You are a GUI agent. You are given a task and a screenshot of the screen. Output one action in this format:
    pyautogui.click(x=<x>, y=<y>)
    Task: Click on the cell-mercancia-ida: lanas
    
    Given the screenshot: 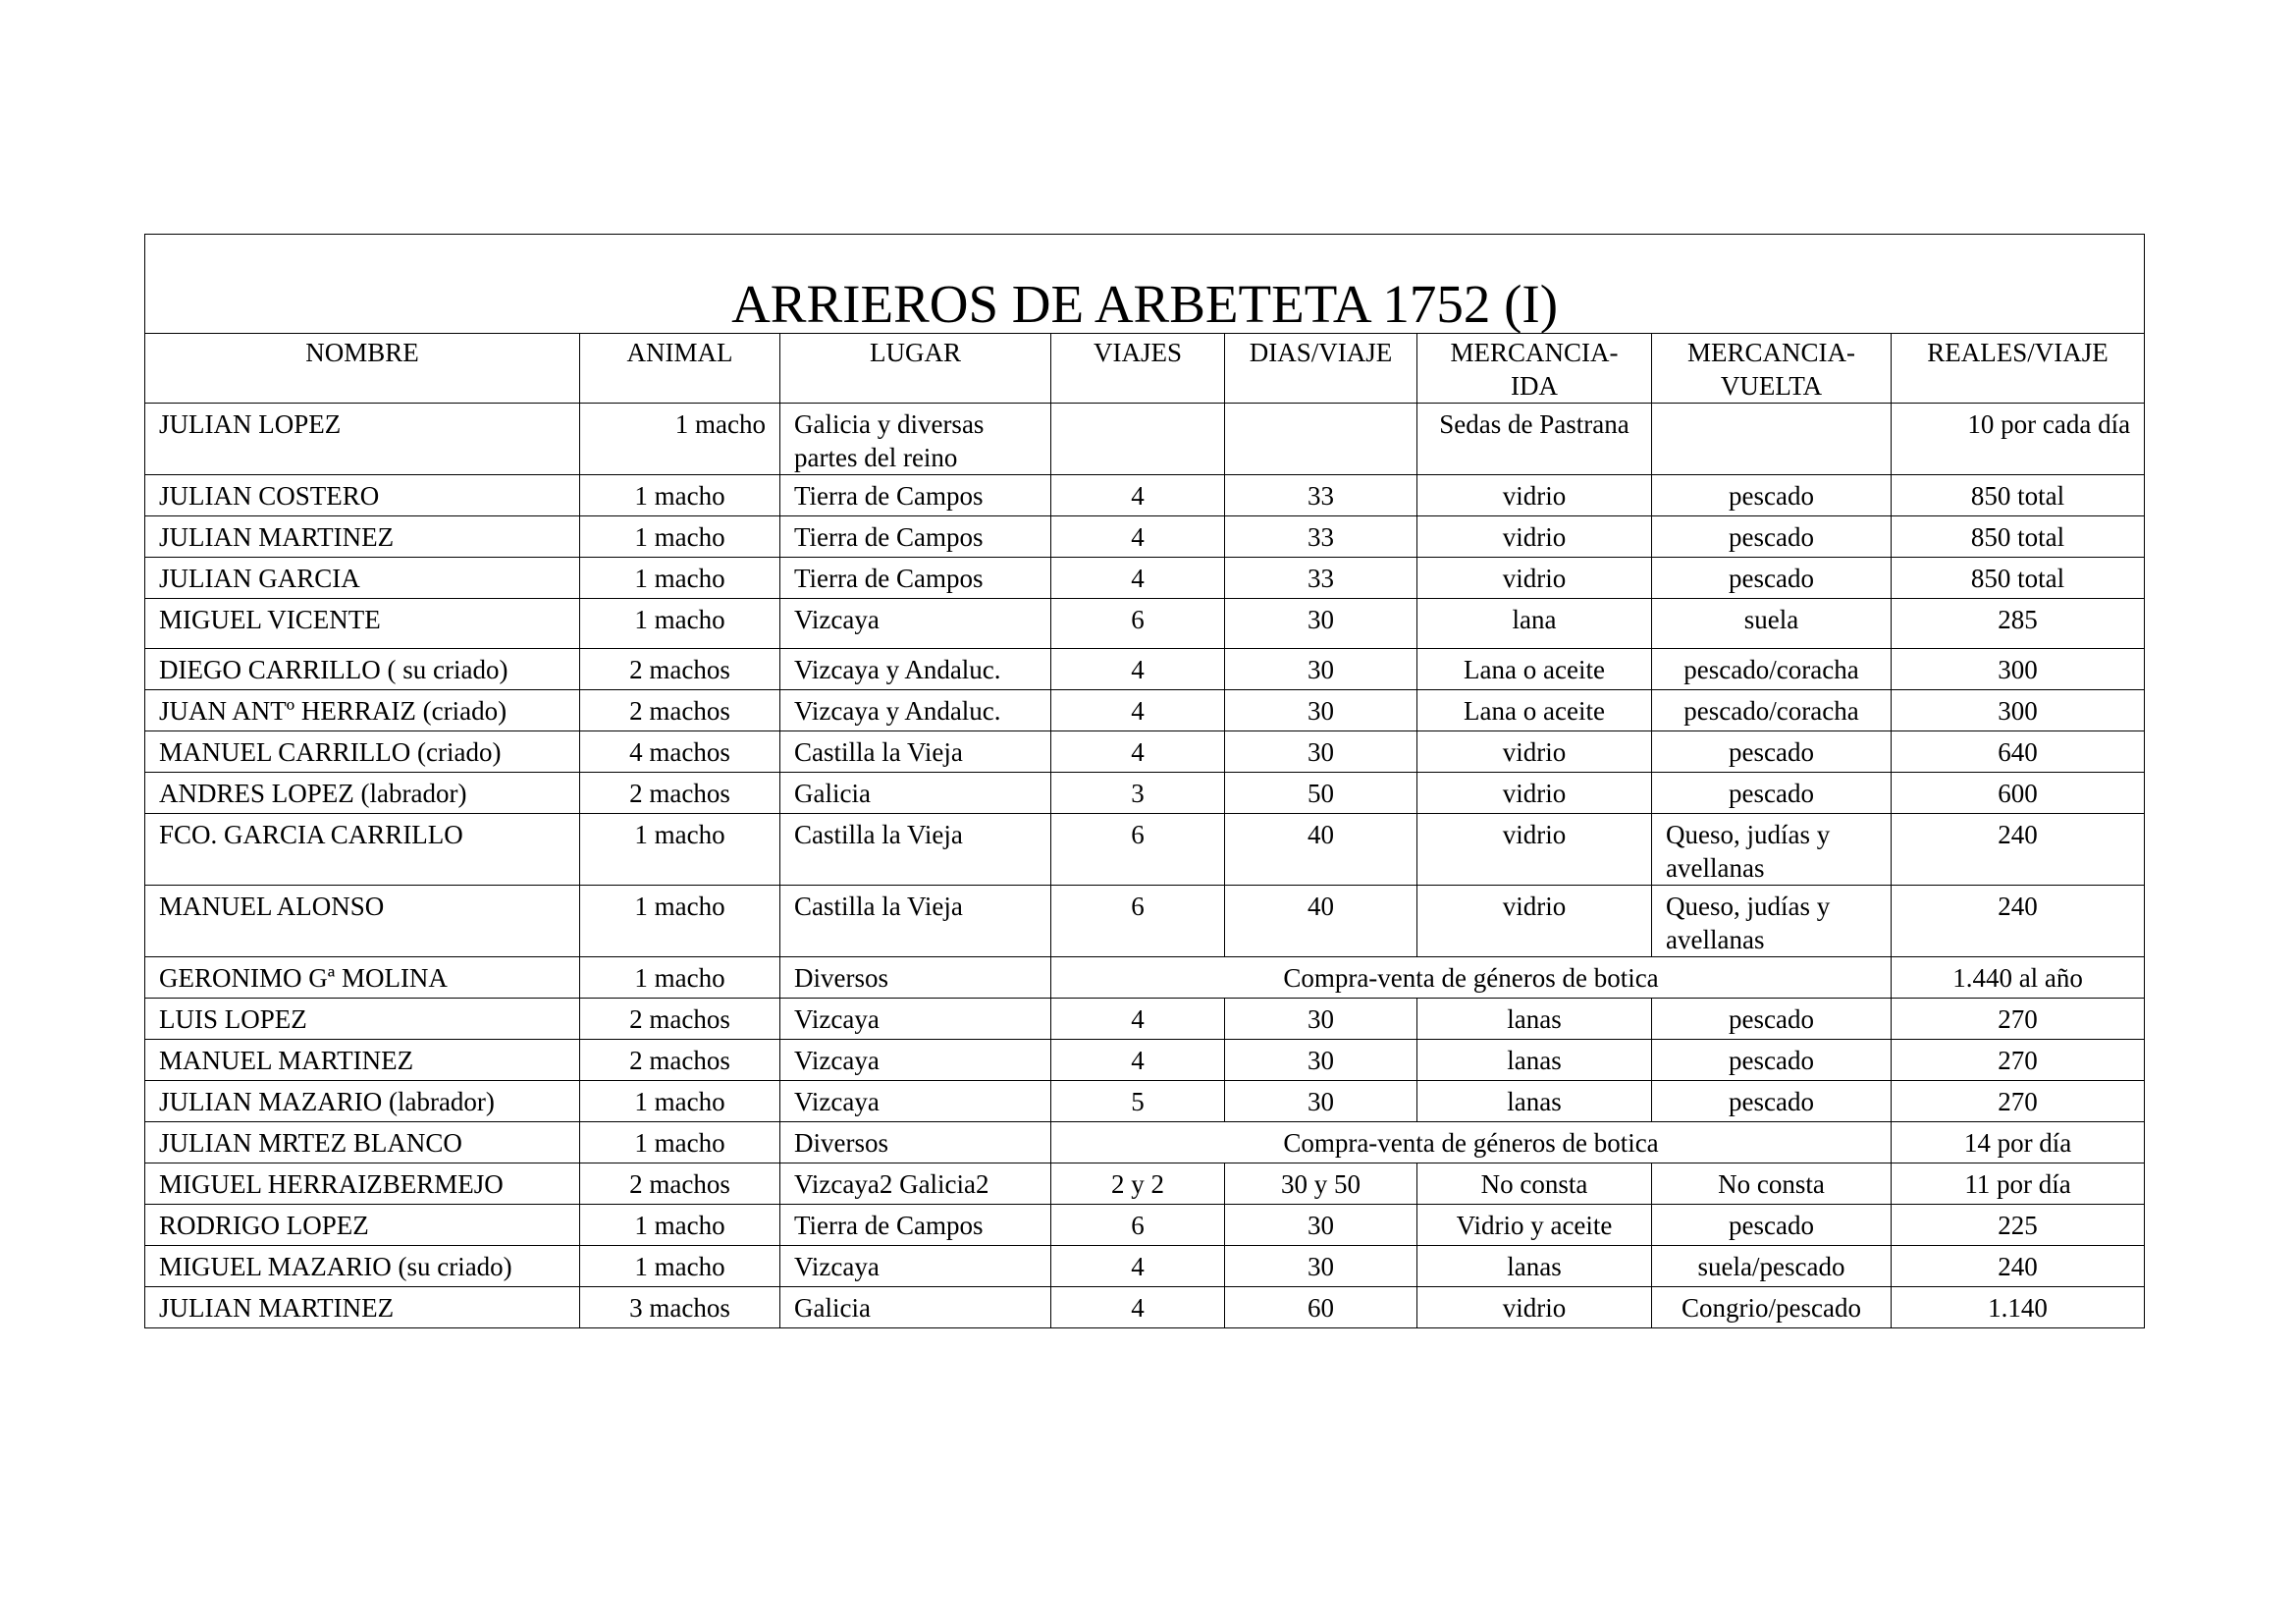 What is the action you would take?
    pyautogui.click(x=1534, y=1266)
    